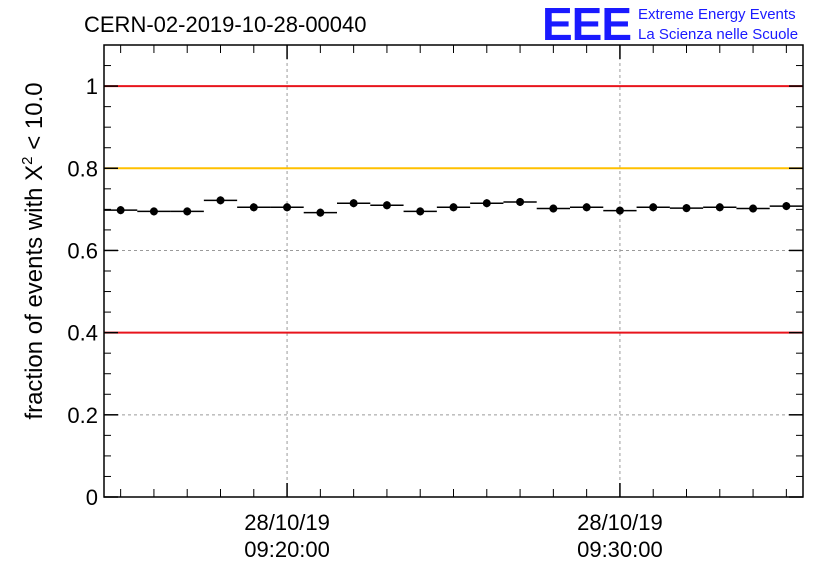 The image size is (836, 572). What do you see at coordinates (27, 160) in the screenshot?
I see `y-axis-title-superscript: 2` at bounding box center [27, 160].